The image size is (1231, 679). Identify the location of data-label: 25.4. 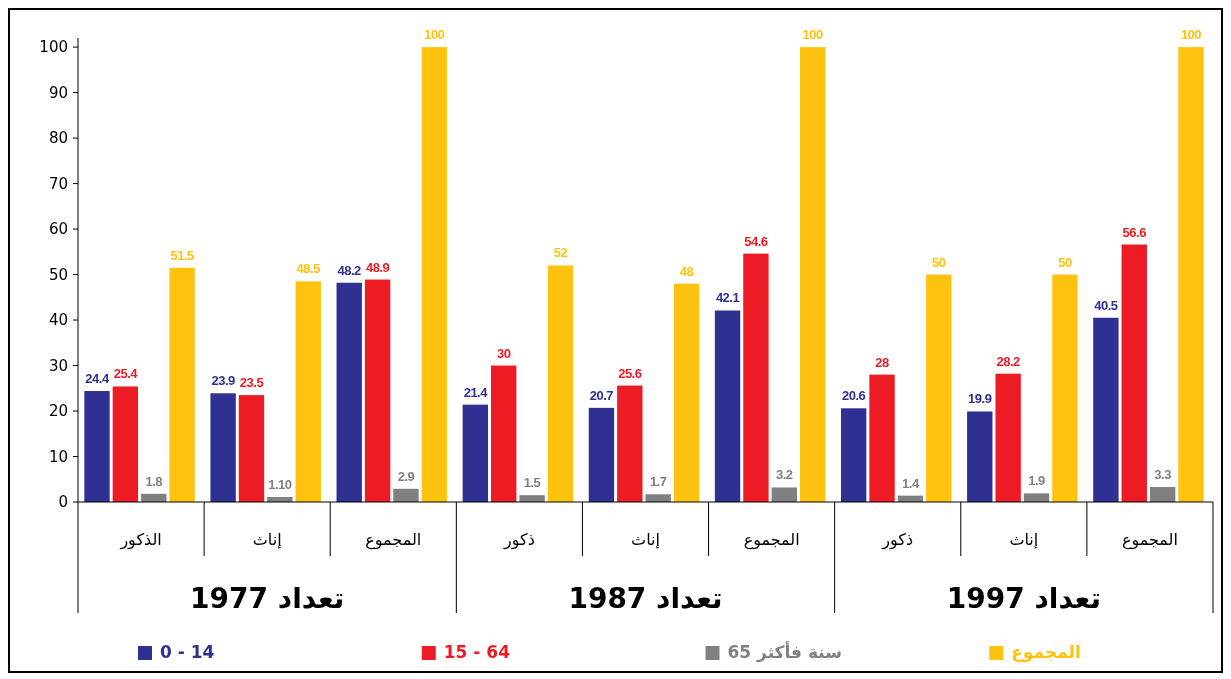
(126, 374).